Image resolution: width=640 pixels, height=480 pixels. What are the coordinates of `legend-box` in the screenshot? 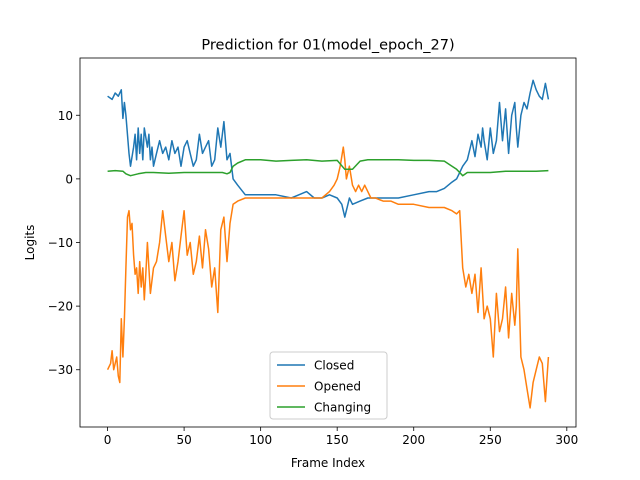 It's located at (328, 385).